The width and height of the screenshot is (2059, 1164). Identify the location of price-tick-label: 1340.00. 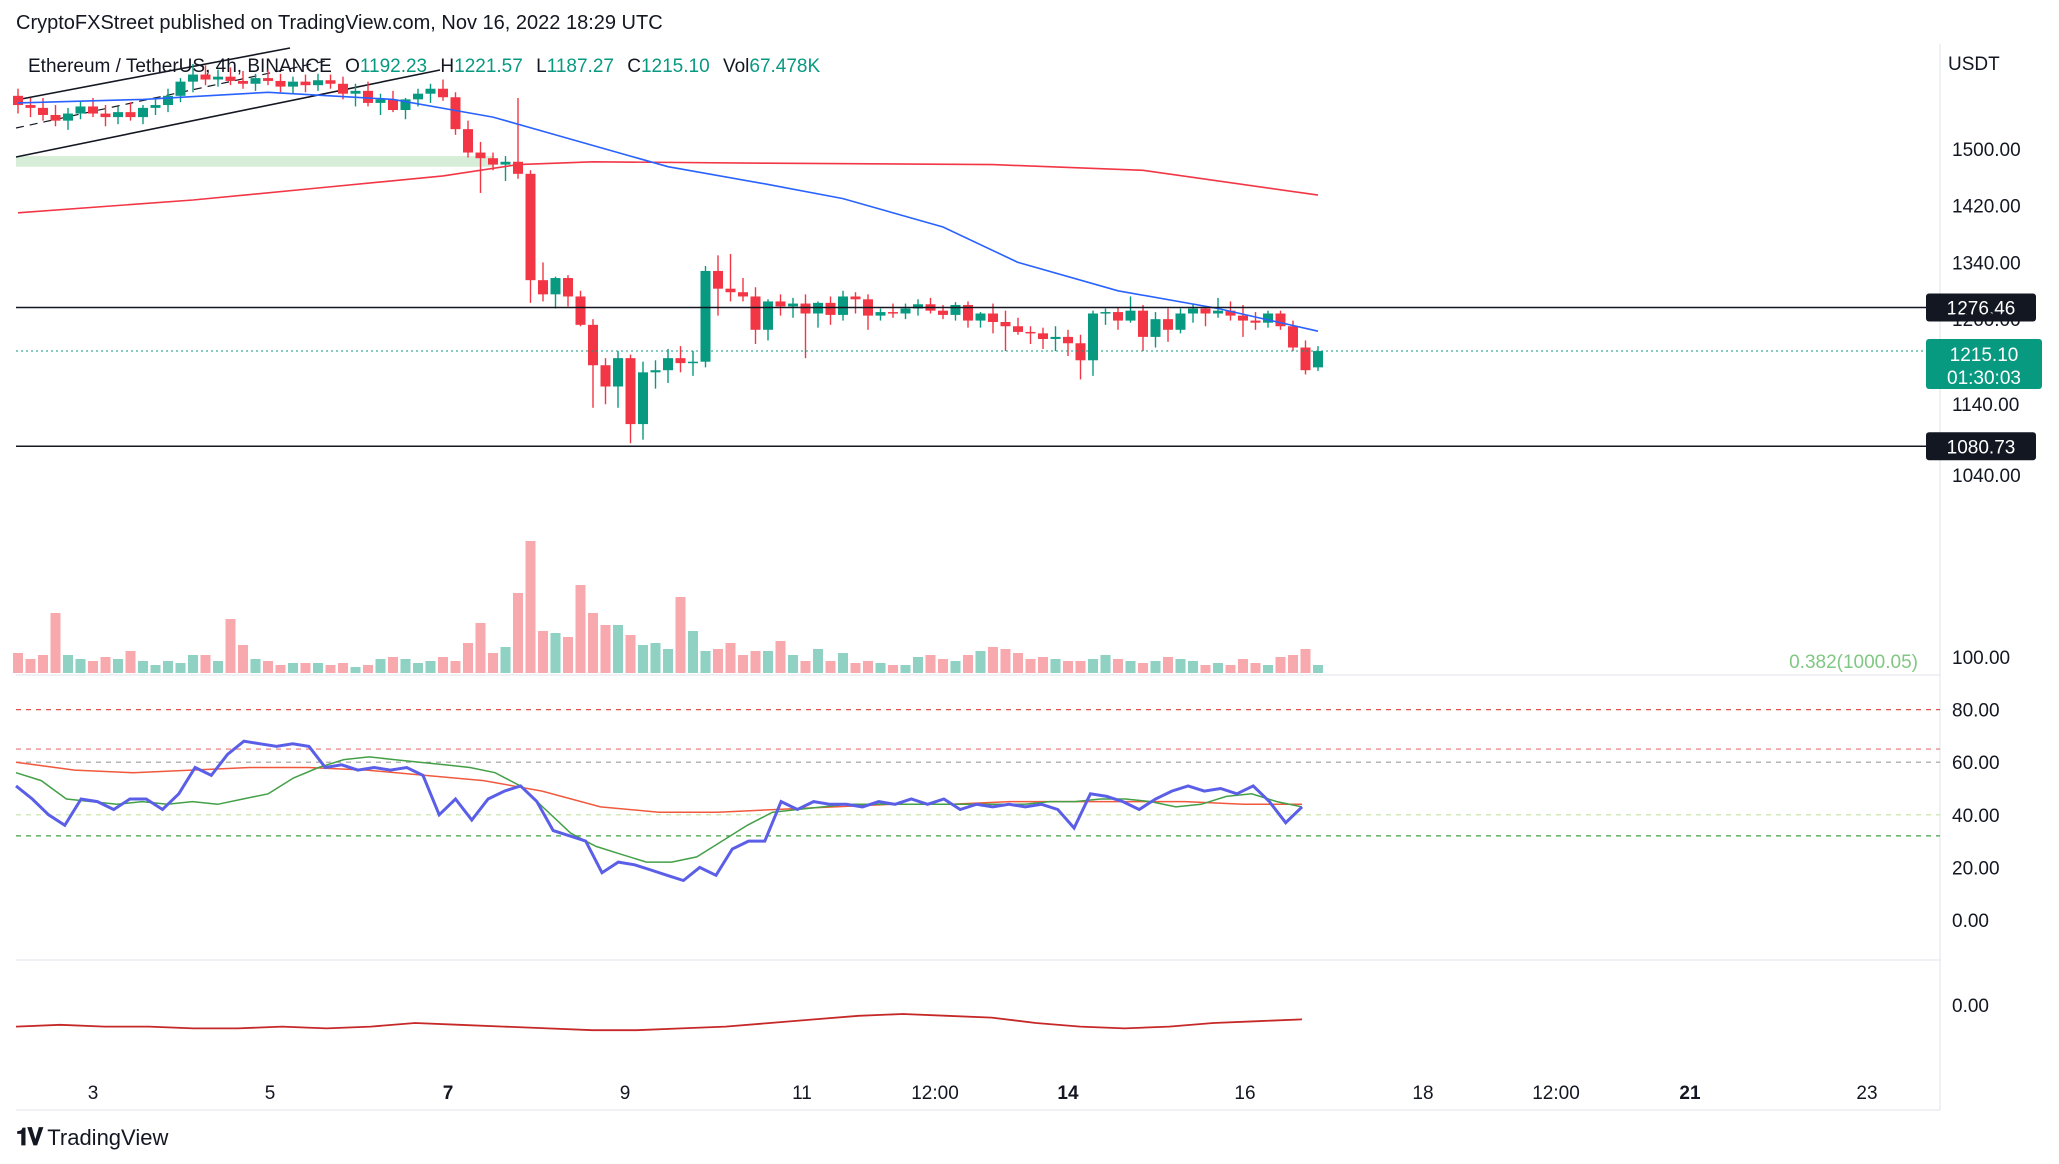
(1986, 263).